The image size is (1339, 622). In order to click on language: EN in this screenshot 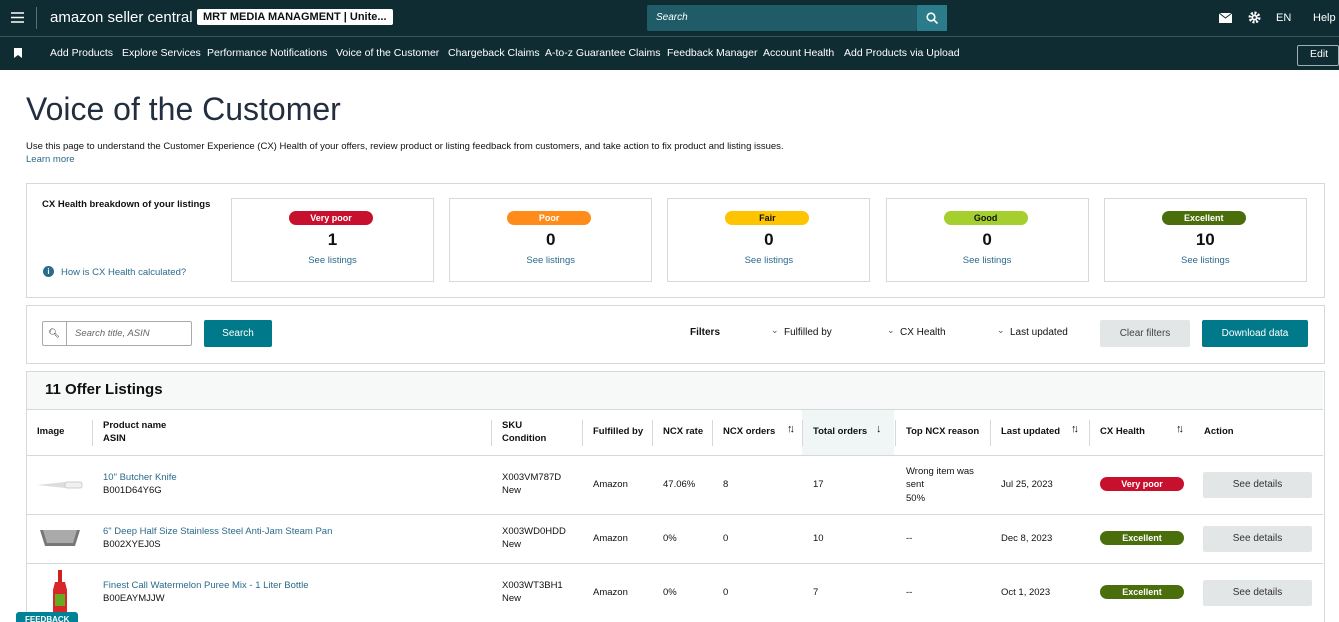, I will do `click(1284, 18)`.